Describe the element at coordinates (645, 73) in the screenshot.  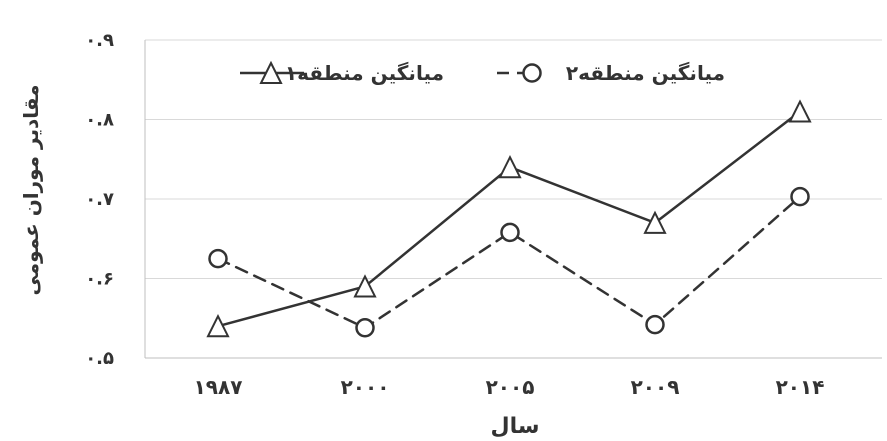
I see `legend-label-2: میانگین منطقه۲` at that location.